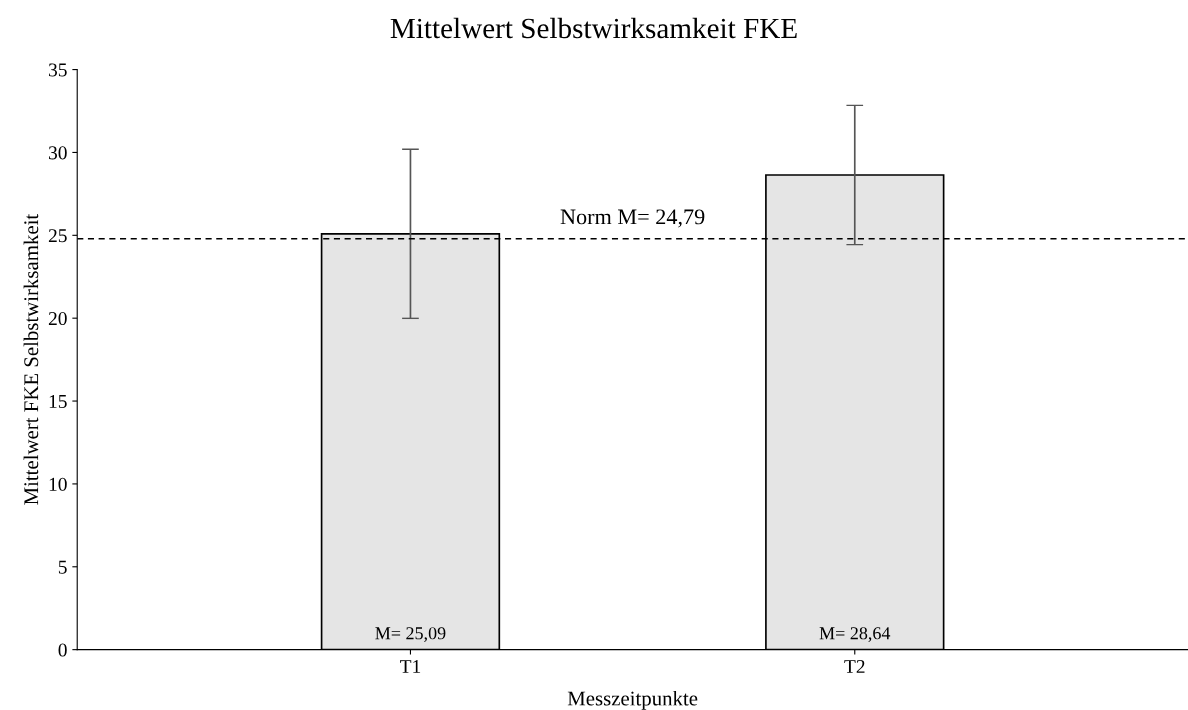 This screenshot has width=1188, height=710. What do you see at coordinates (58, 484) in the screenshot?
I see `y-tick-label: 10` at bounding box center [58, 484].